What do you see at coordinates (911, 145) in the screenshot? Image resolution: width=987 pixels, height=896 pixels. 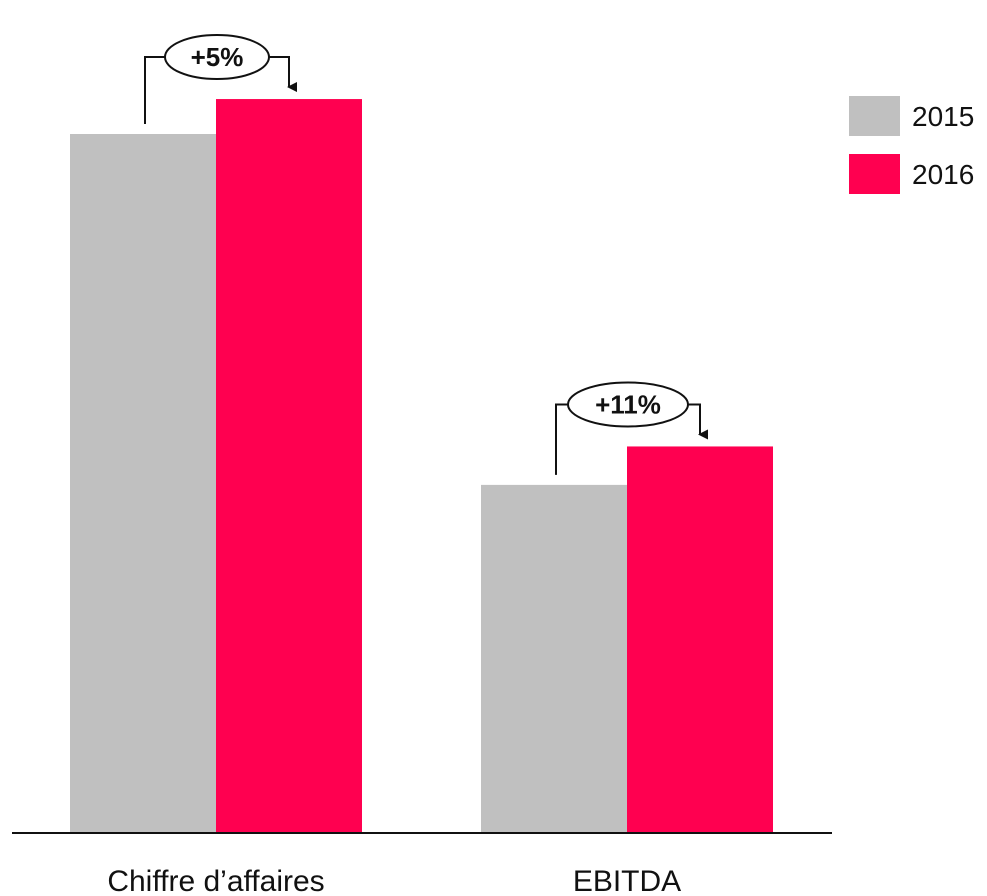 I see `legend: 2015 2016` at bounding box center [911, 145].